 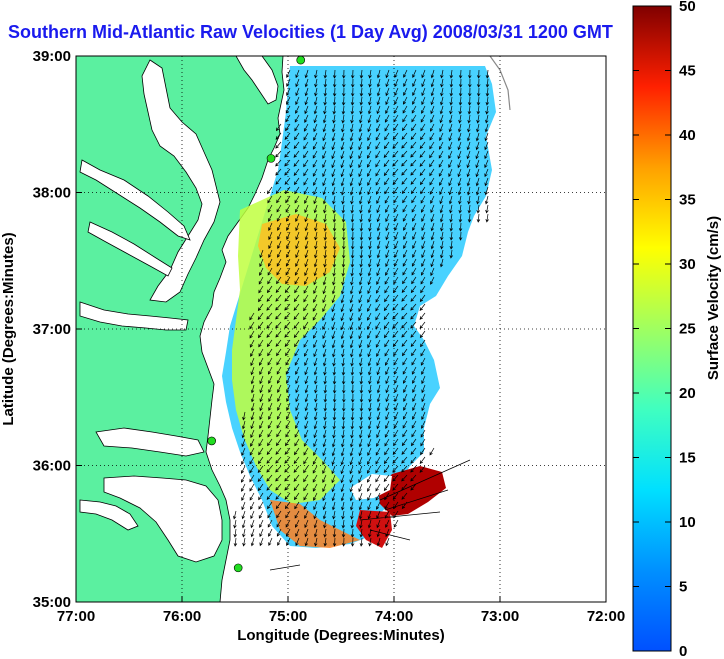 I want to click on x-tick-label: 77:00, so click(x=76, y=616).